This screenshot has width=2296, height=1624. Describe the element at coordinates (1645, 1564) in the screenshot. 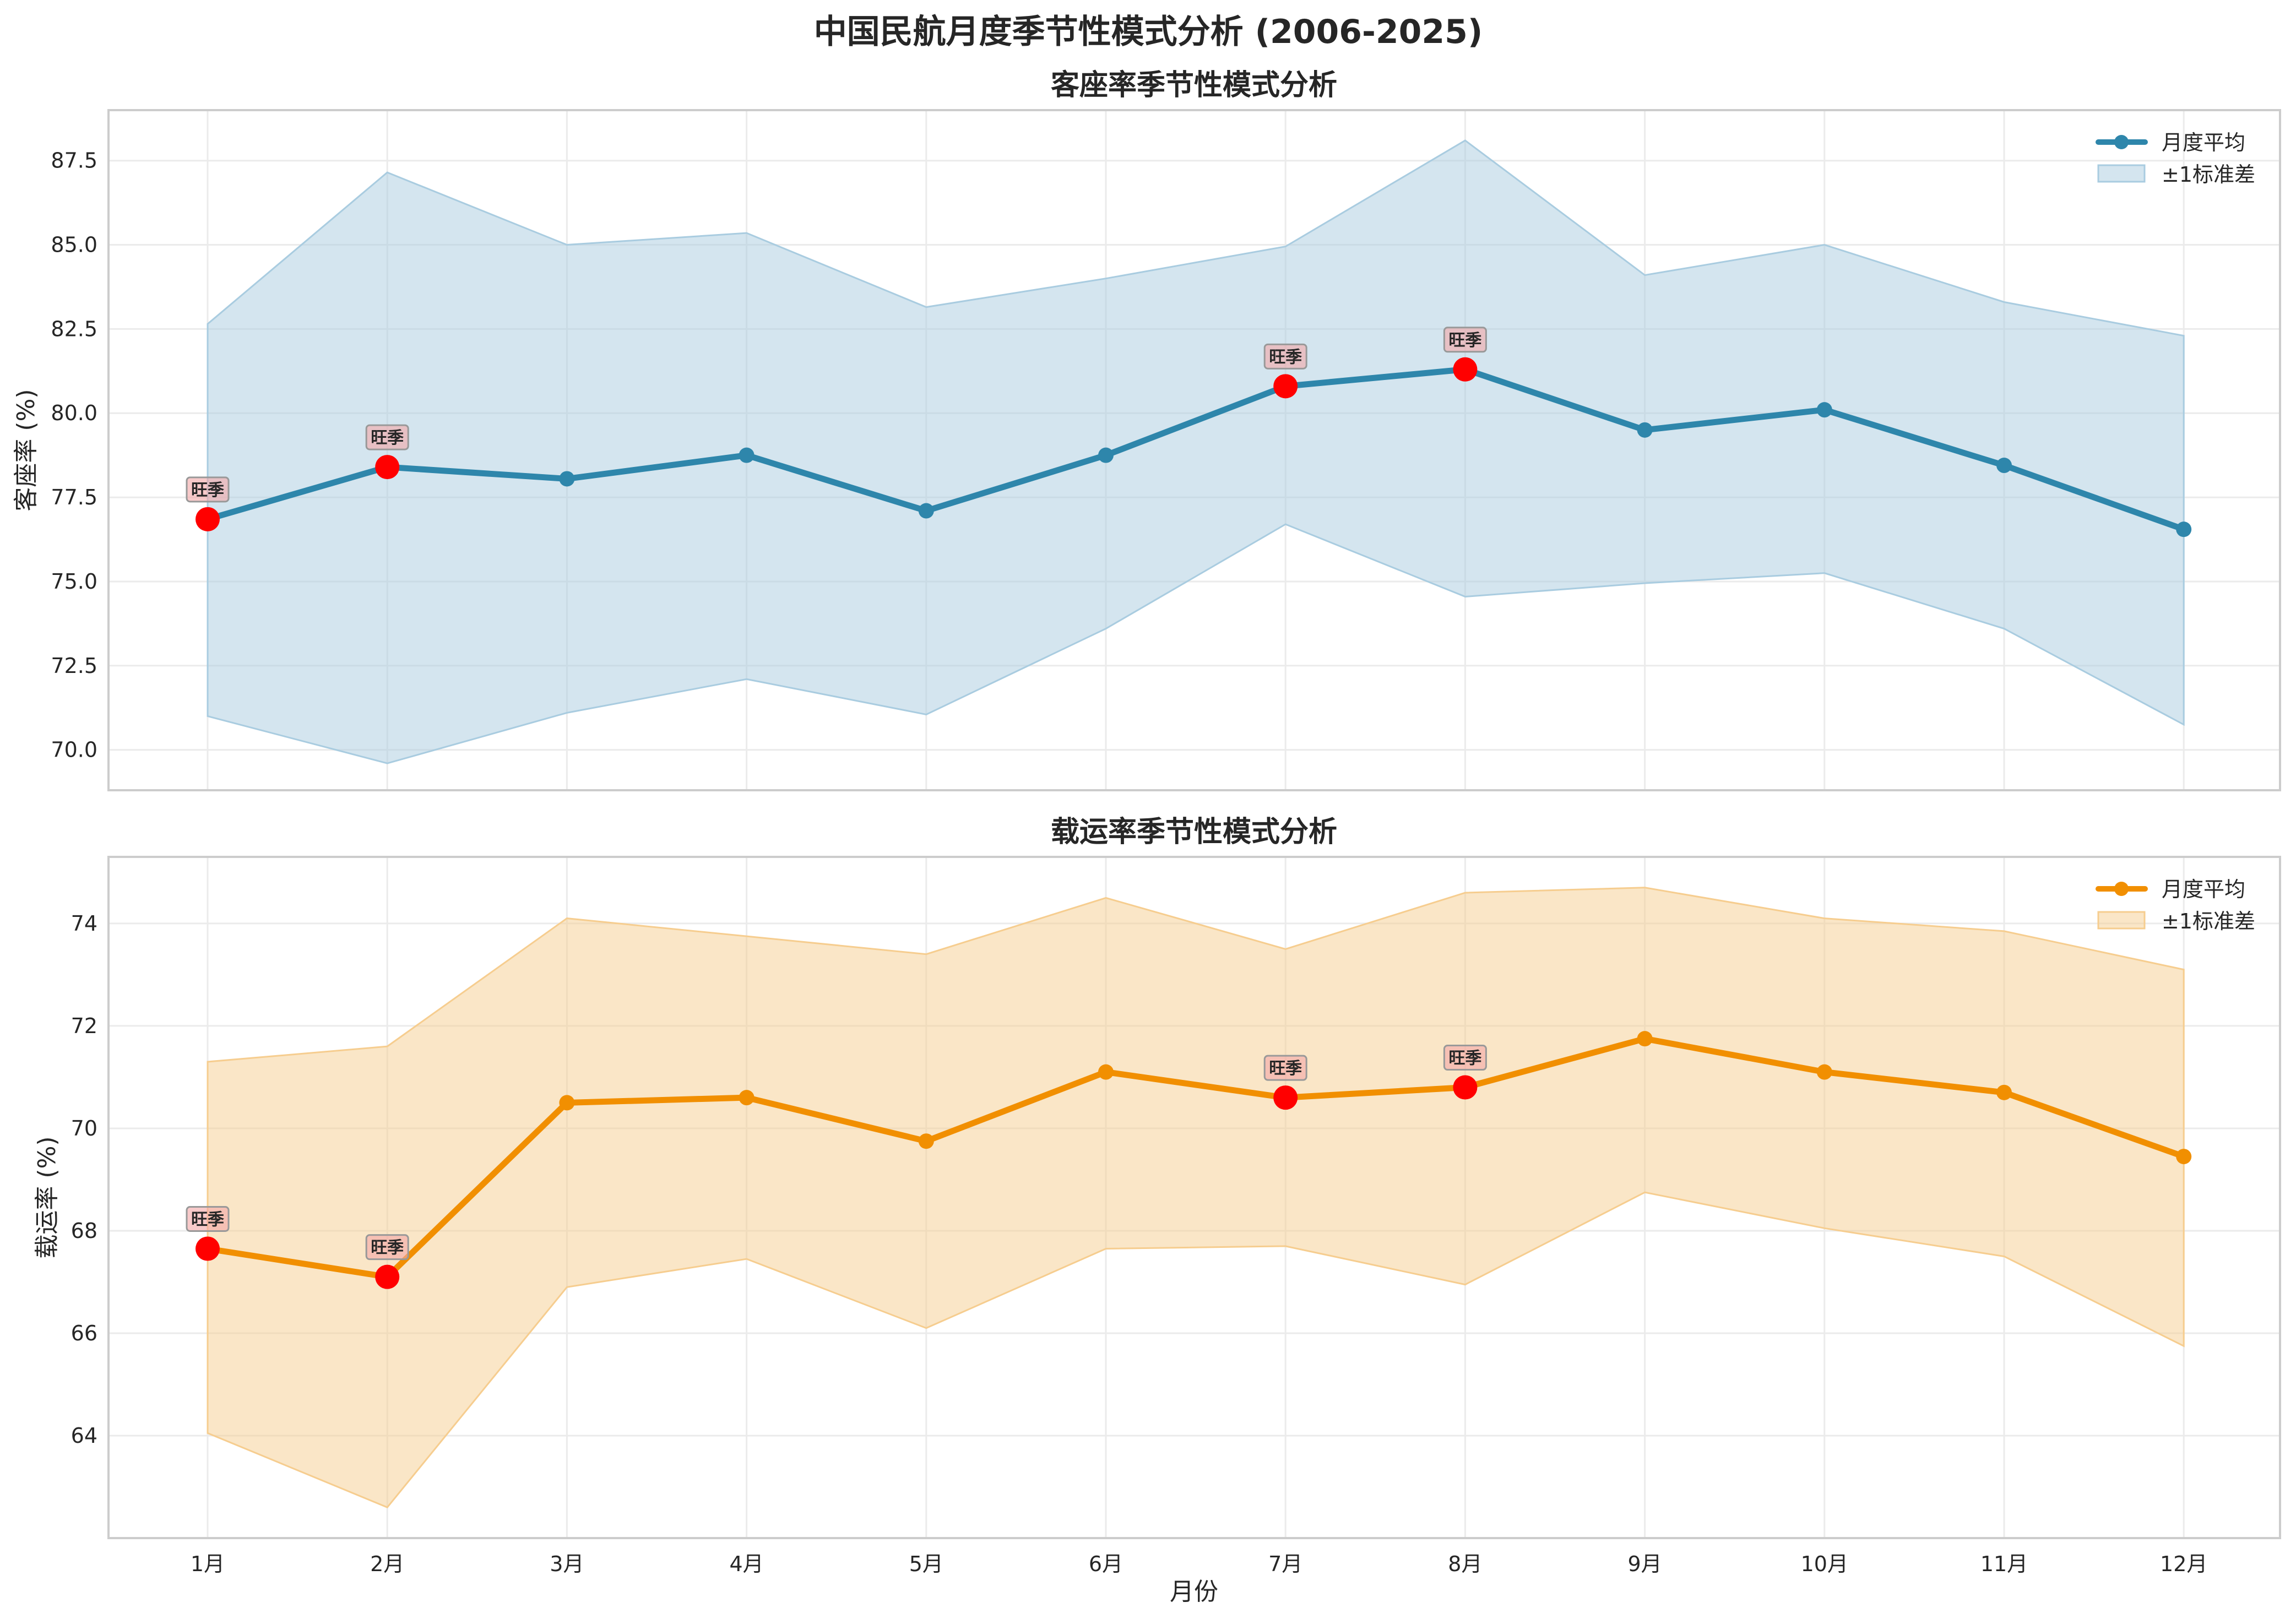

I see `x-tick-label: 9月` at that location.